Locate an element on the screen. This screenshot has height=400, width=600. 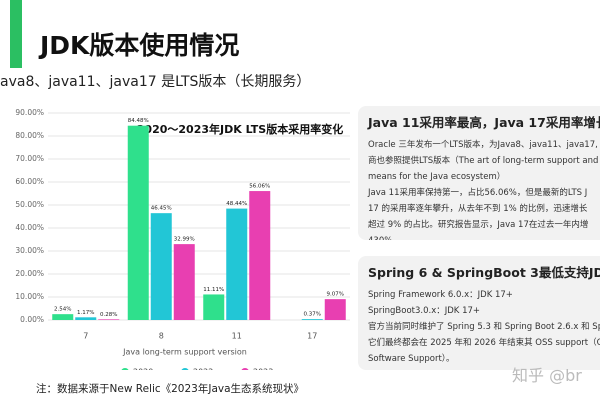
panel-line: Oracle 三年发布一个LTS版本，为Java8、java11、java17, is located at coordinates (483, 145).